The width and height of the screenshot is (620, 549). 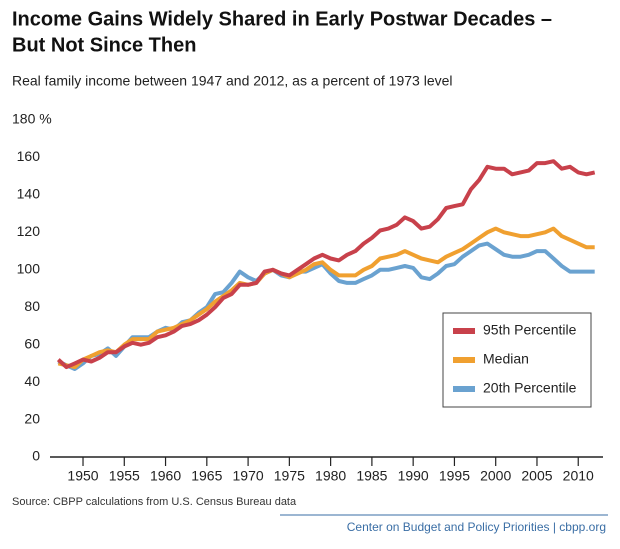 I want to click on y-tick-label: 140, so click(x=29, y=194).